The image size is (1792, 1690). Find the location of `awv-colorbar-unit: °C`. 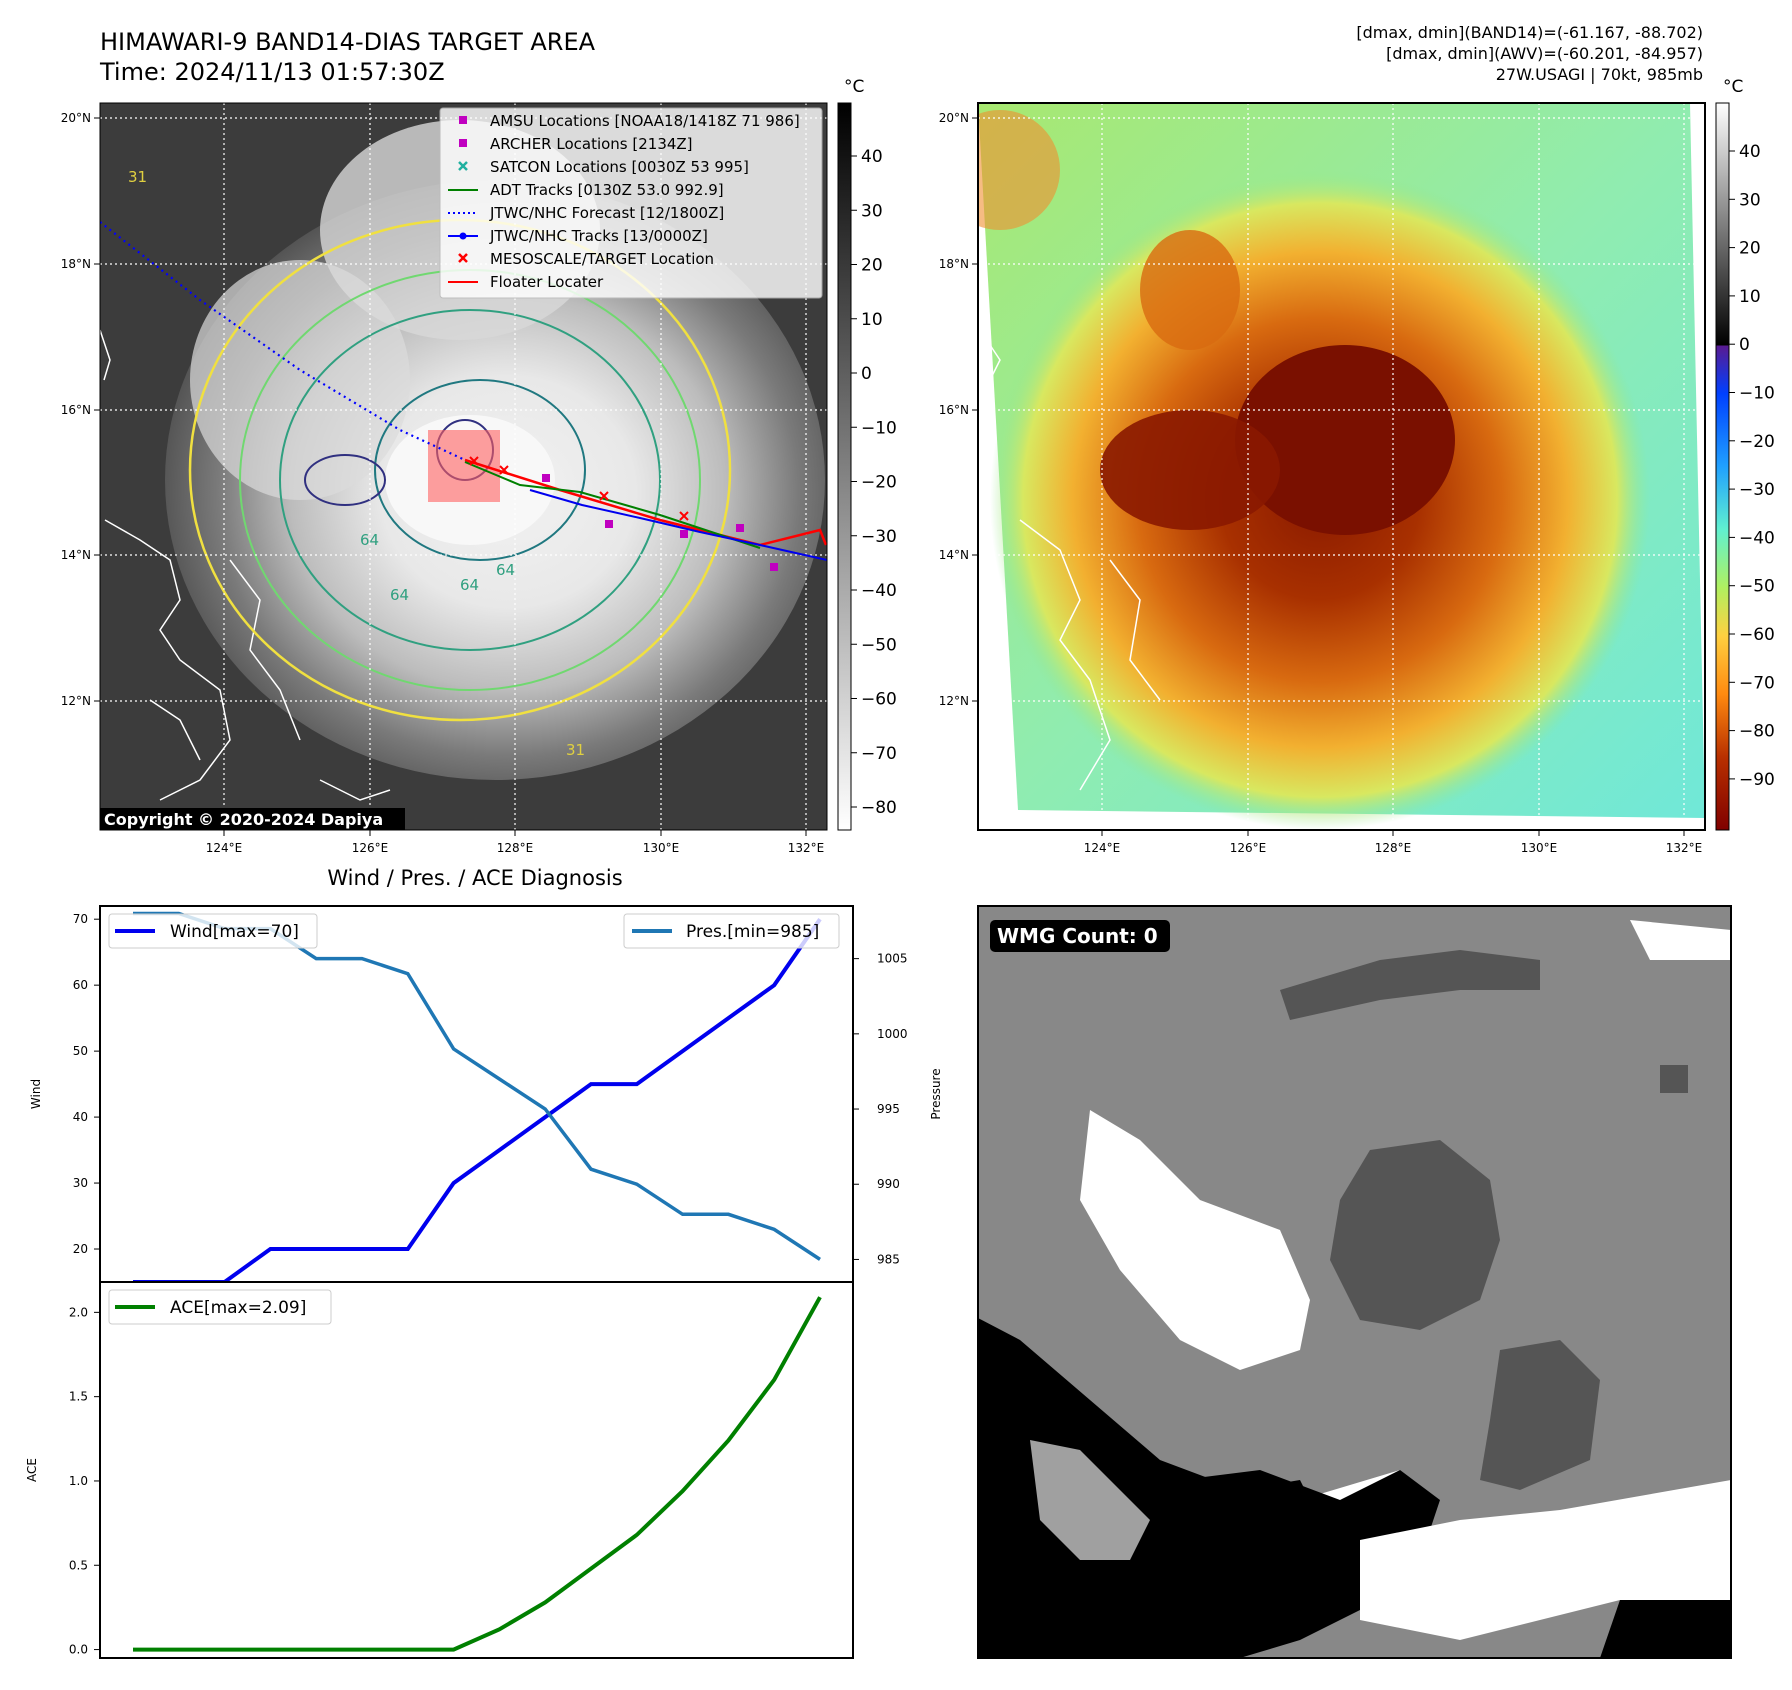

awv-colorbar-unit: °C is located at coordinates (1733, 87).